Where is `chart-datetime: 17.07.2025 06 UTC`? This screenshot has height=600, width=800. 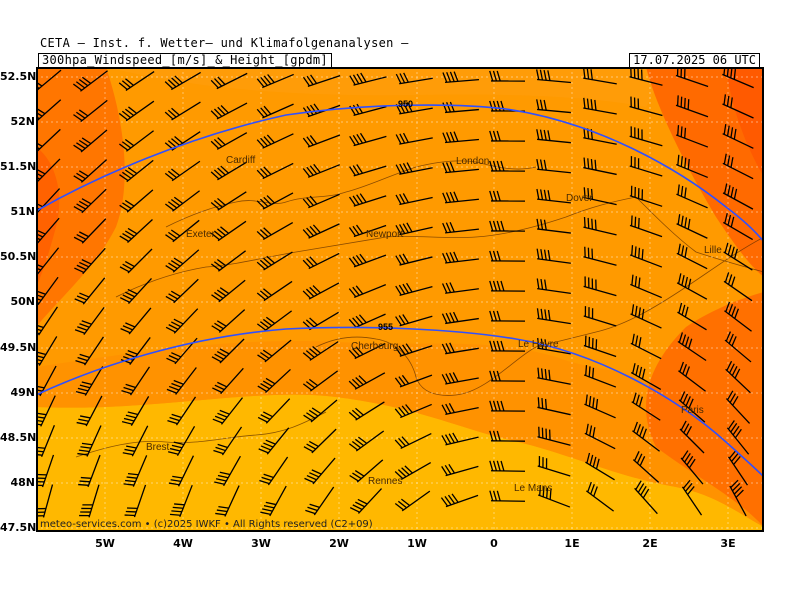
chart-datetime: 17.07.2025 06 UTC is located at coordinates (694, 60).